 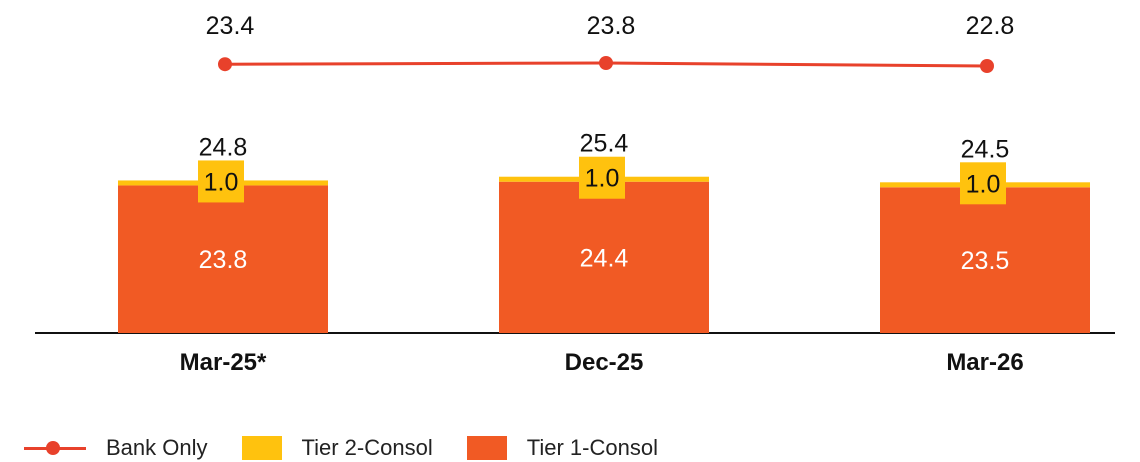 I want to click on x-tick-label: Mar-25*, so click(x=223, y=362).